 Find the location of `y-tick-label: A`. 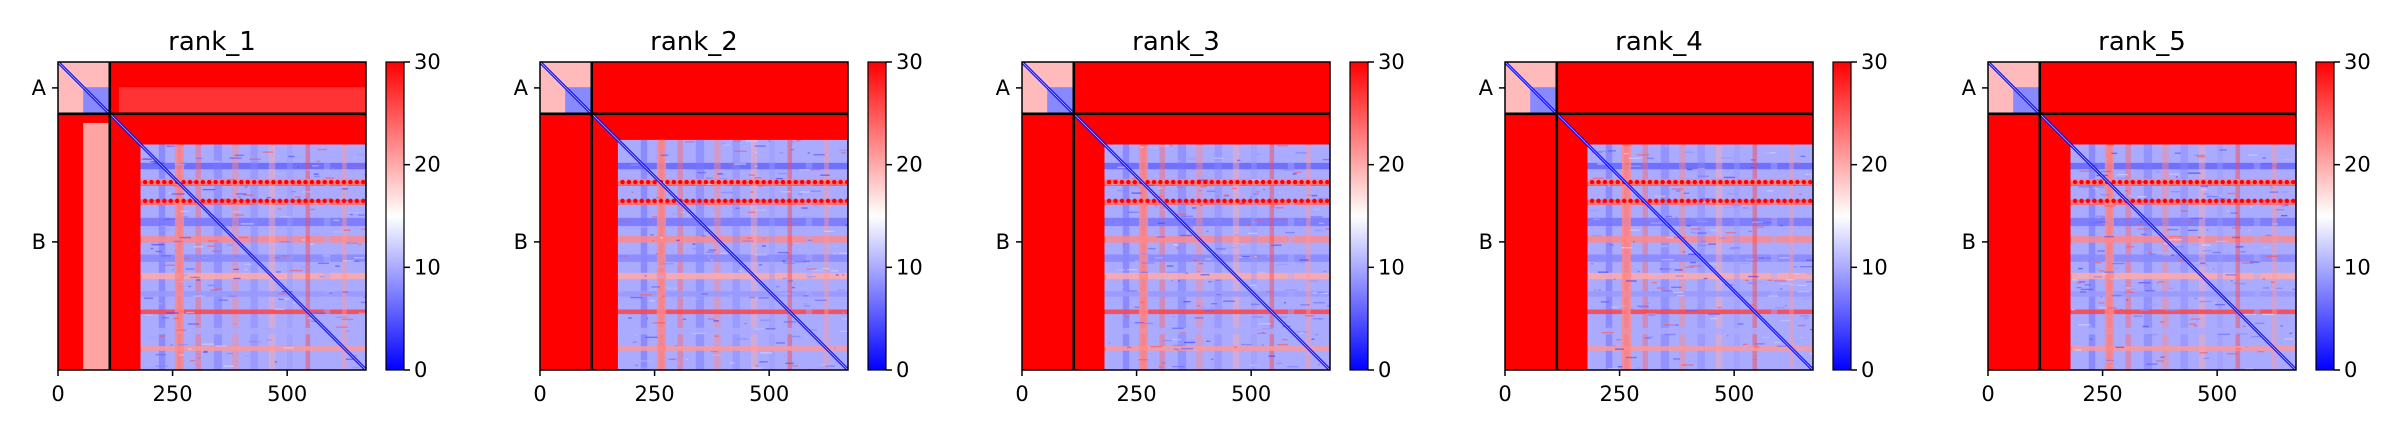

y-tick-label: A is located at coordinates (39, 88).